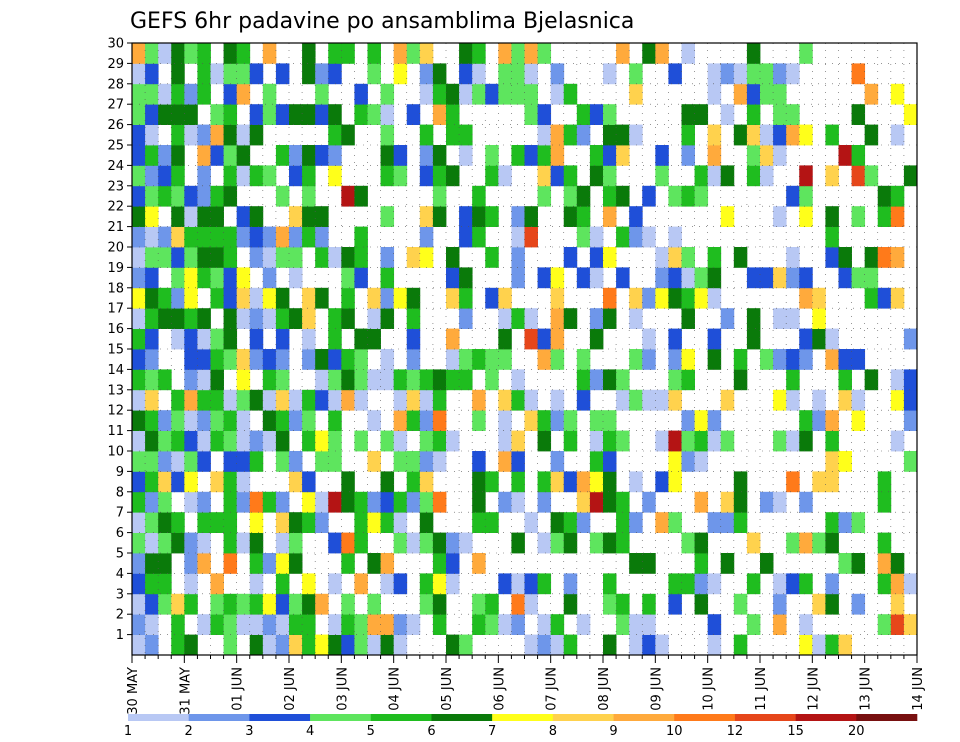  I want to click on x-tick-label: 12 JUN, so click(813, 689).